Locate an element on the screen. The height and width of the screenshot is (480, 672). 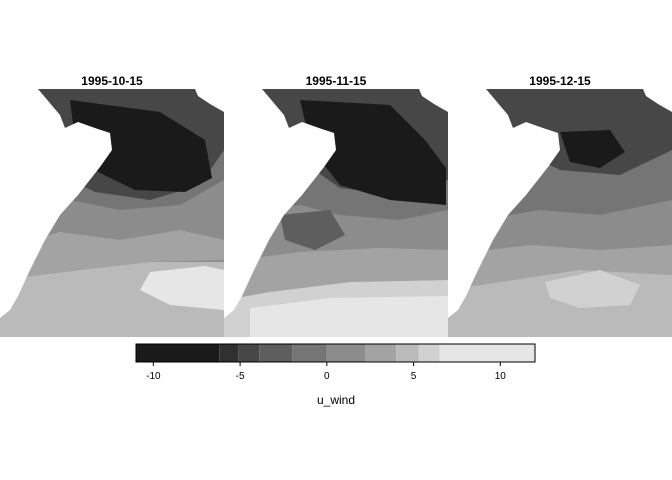
wind-band-swirl is located at coordinates (312, 230).